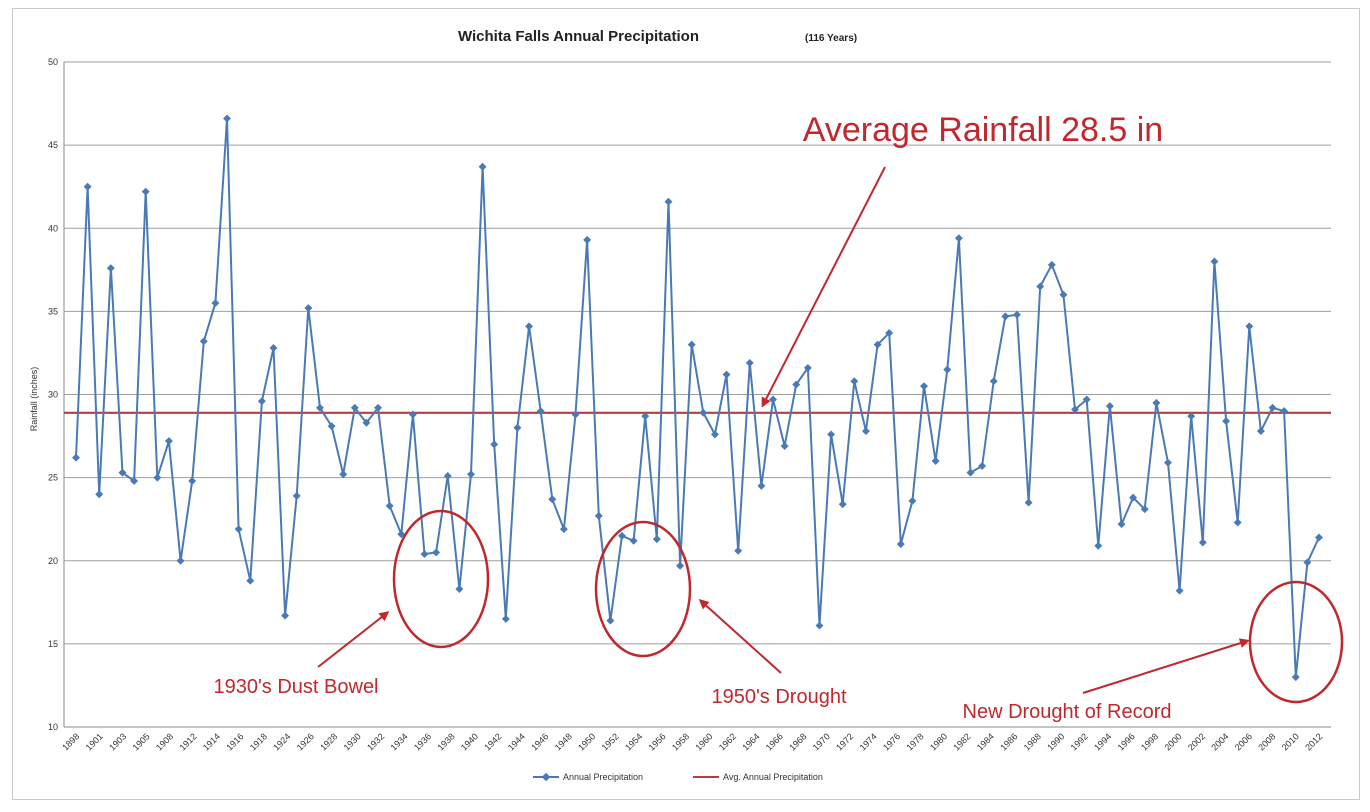  Describe the element at coordinates (868, 741) in the screenshot. I see `x-tick-label: 1974` at that location.